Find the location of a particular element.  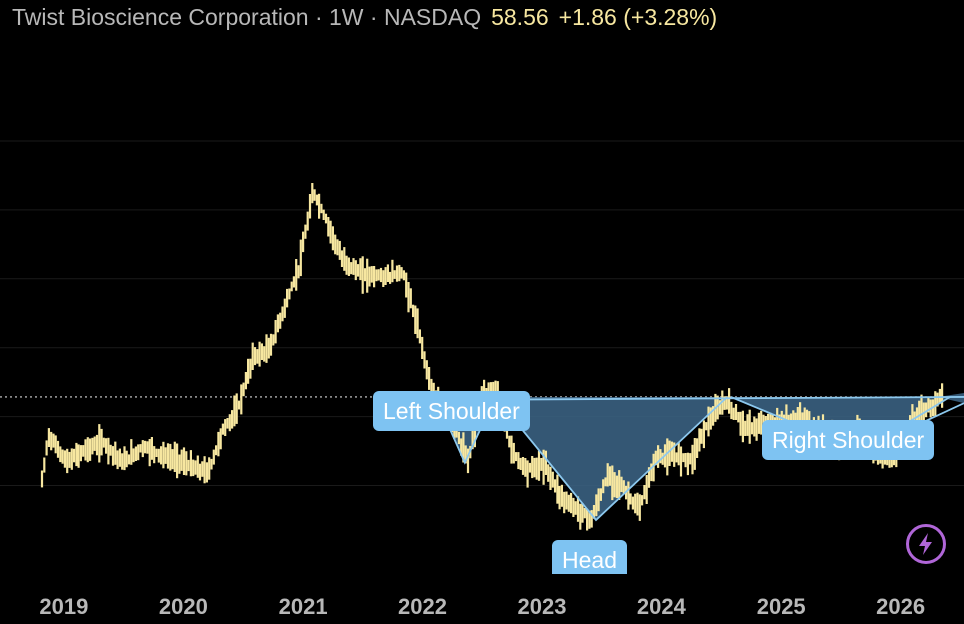

x-tick-label: 2026 is located at coordinates (900, 606).